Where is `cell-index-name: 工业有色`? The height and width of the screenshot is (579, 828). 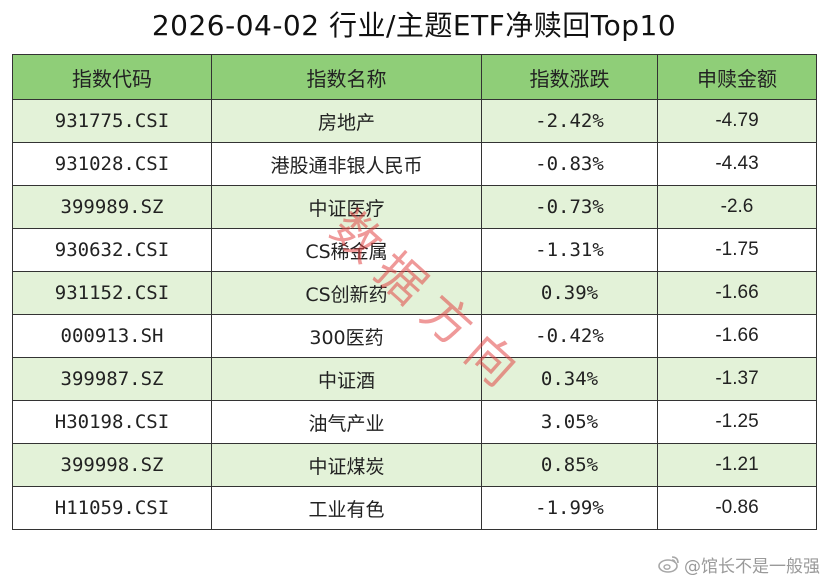 cell-index-name: 工业有色 is located at coordinates (346, 508).